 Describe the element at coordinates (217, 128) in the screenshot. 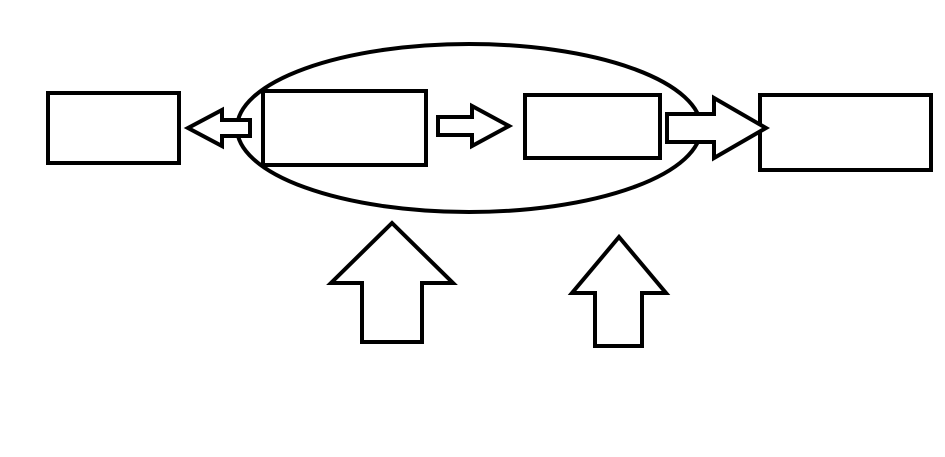

I see `arrow-box2-to-box1` at that location.